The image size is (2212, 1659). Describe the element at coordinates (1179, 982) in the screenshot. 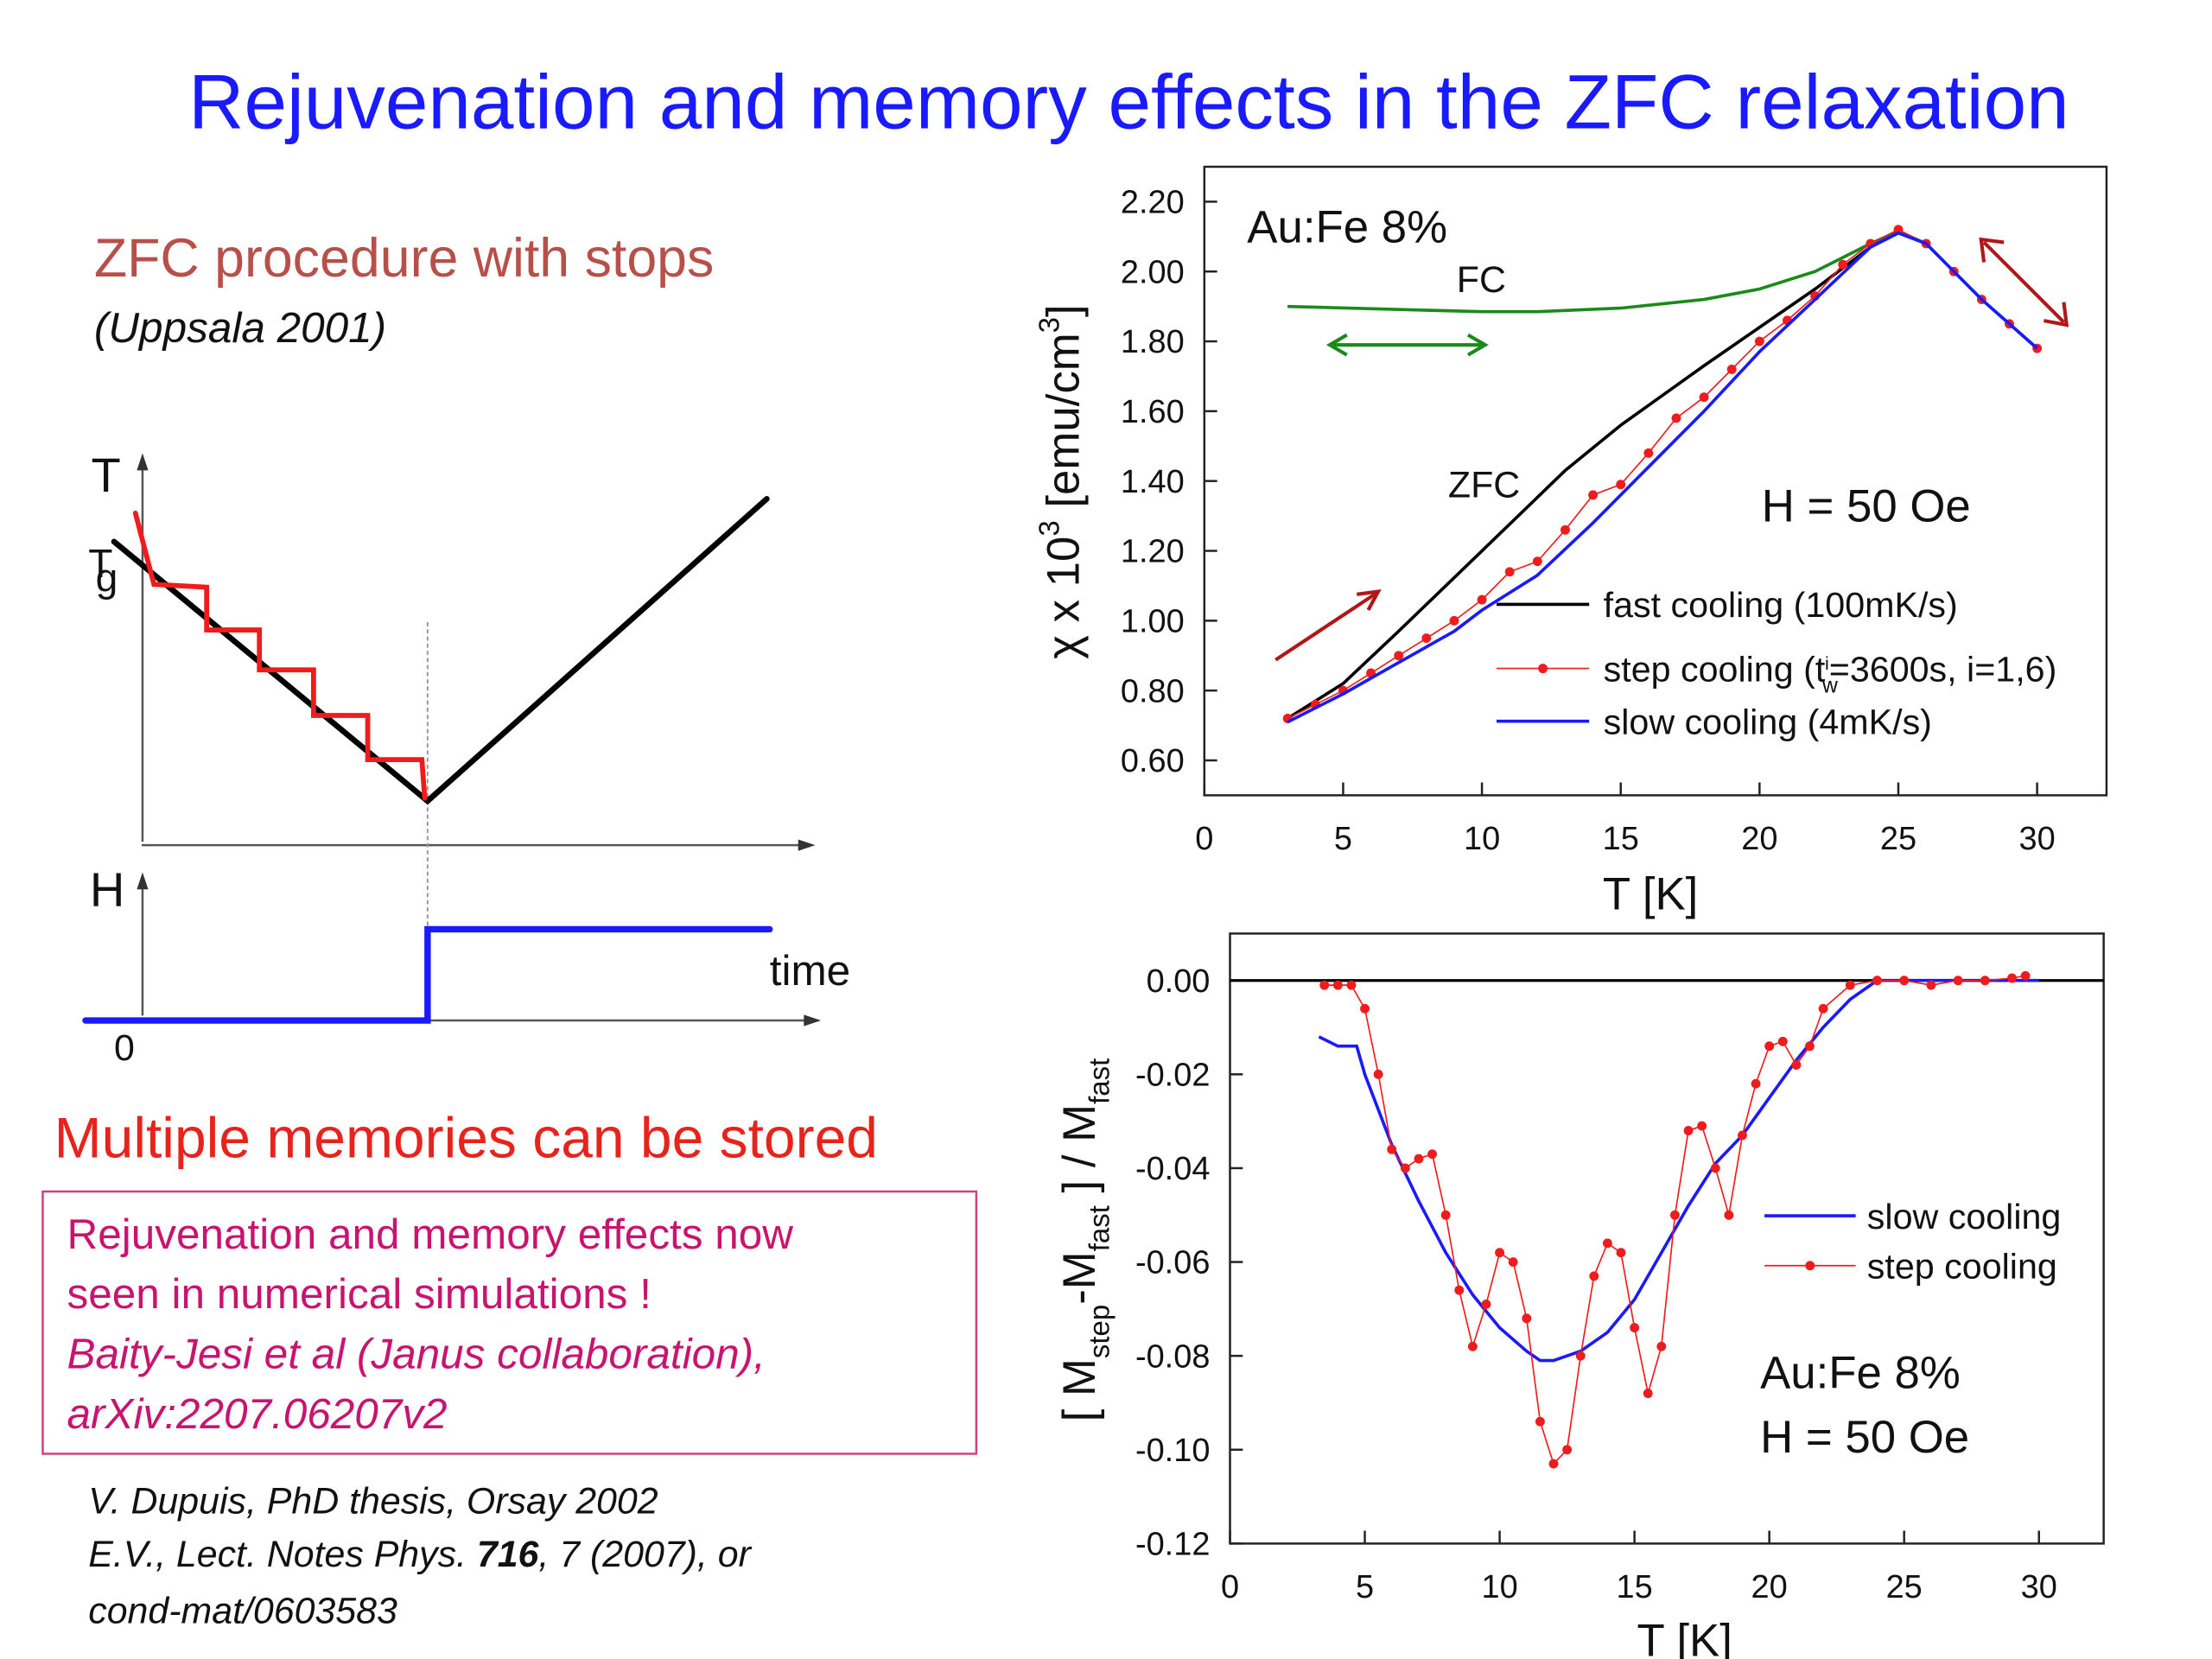

I see `y-tick-label: 0.00` at that location.